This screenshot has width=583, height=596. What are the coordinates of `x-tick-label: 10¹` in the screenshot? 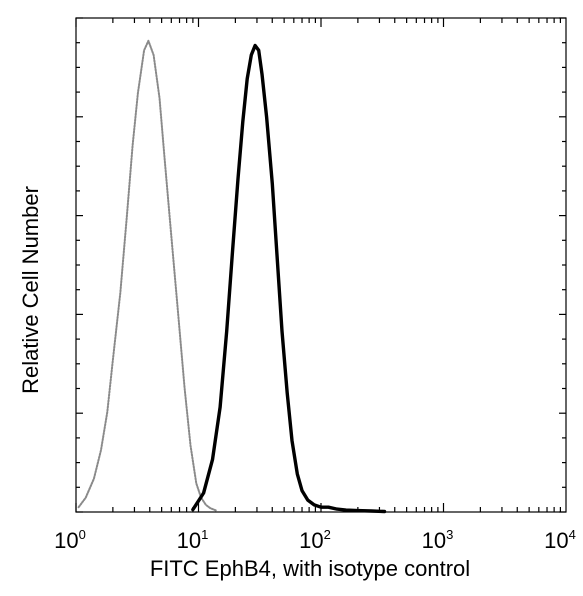 It's located at (193, 540).